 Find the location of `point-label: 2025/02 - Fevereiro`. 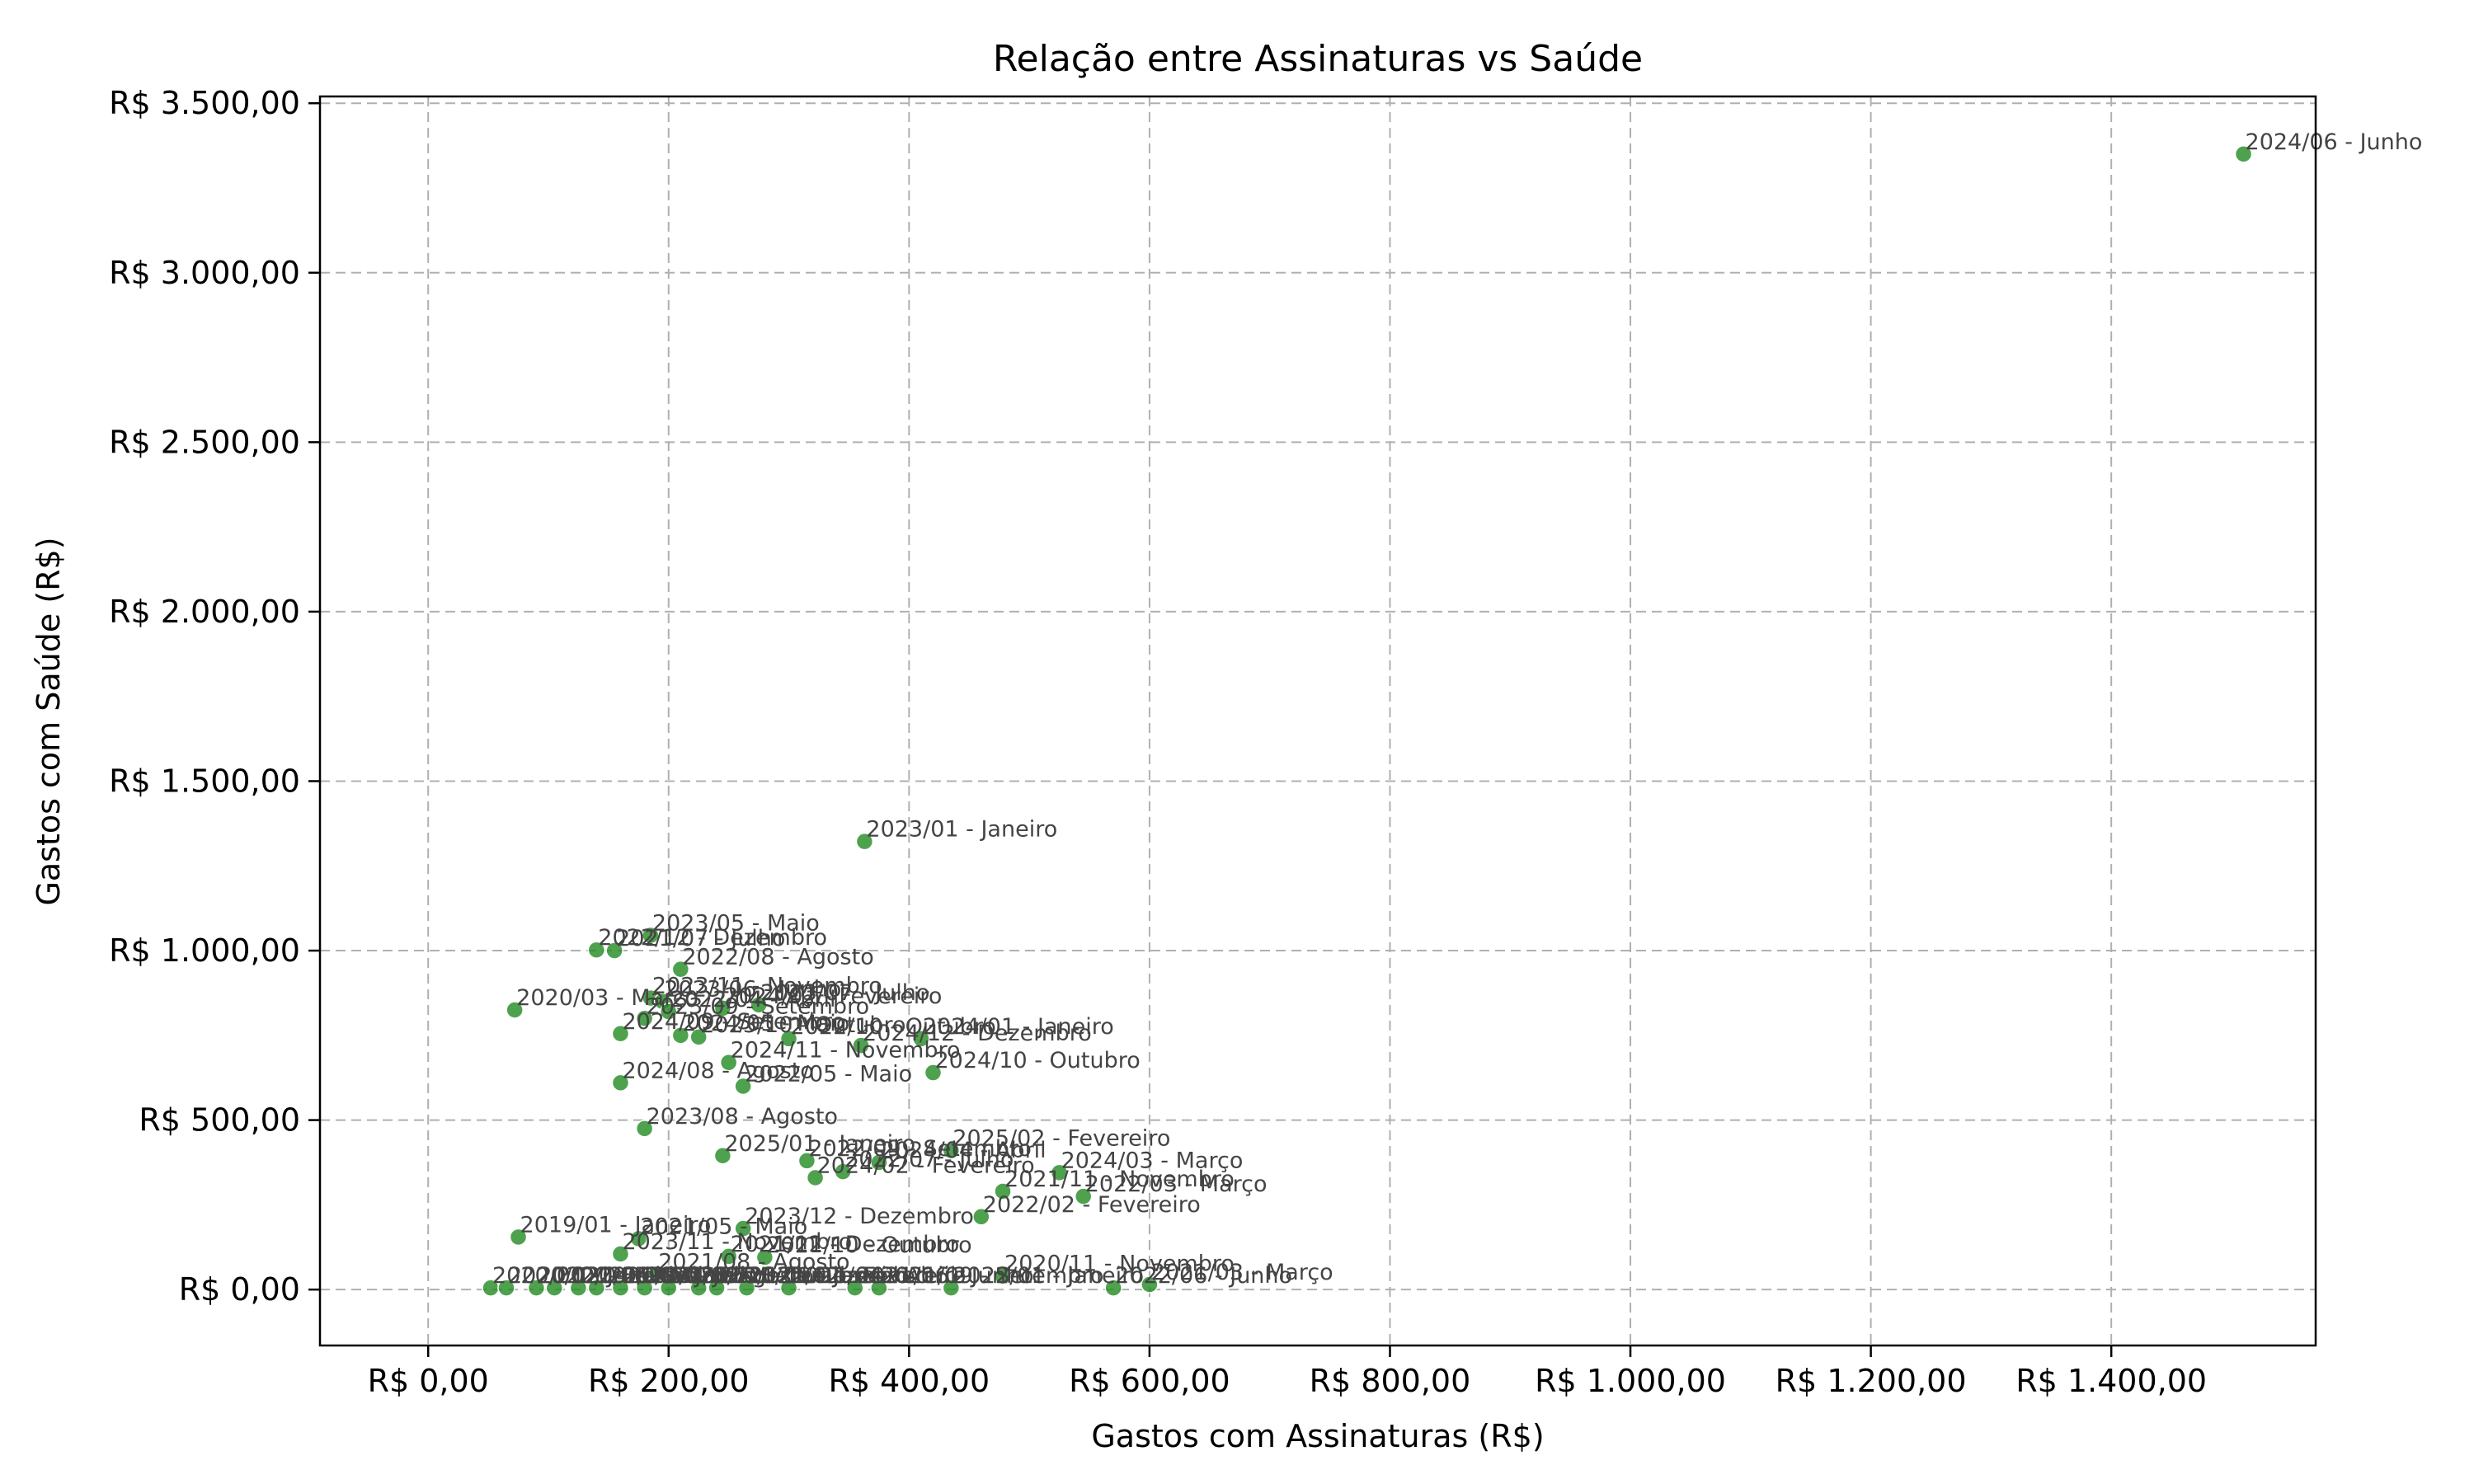

point-label: 2025/02 - Fevereiro is located at coordinates (1061, 1139).